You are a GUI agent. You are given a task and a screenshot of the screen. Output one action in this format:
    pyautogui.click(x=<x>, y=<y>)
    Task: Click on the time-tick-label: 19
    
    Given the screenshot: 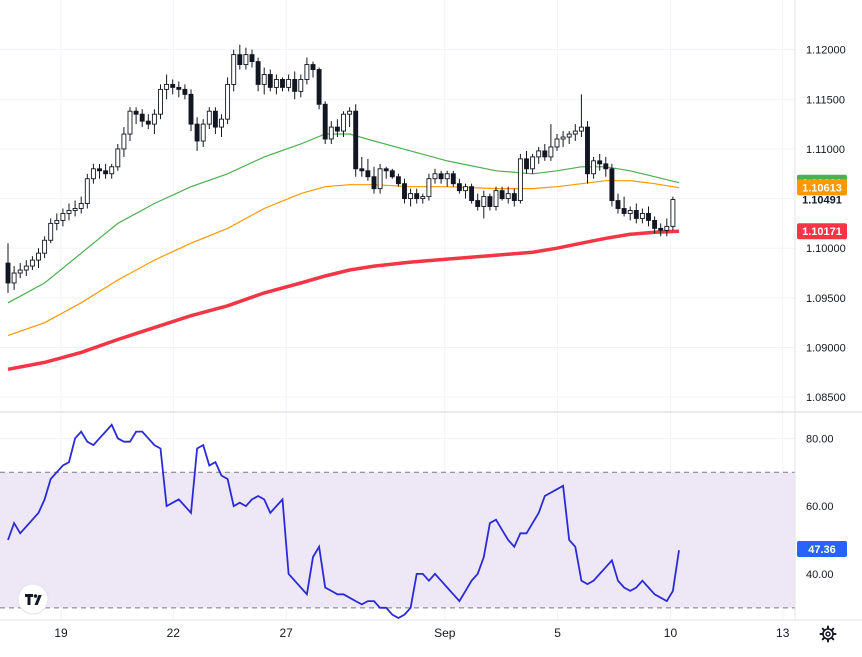 What is the action you would take?
    pyautogui.click(x=61, y=633)
    